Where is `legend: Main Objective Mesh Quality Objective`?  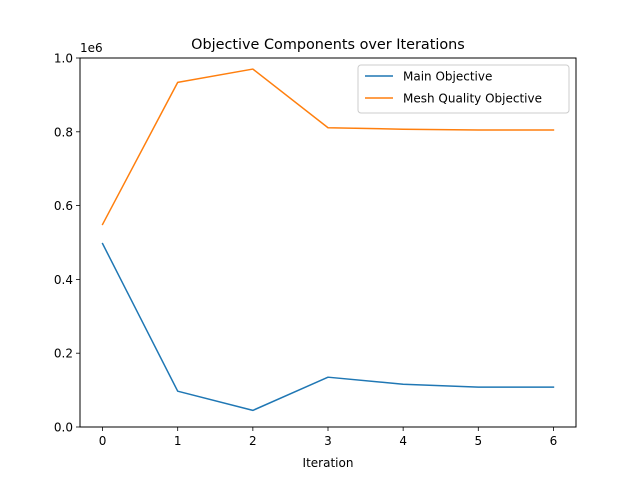 legend: Main Objective Mesh Quality Objective is located at coordinates (463, 89).